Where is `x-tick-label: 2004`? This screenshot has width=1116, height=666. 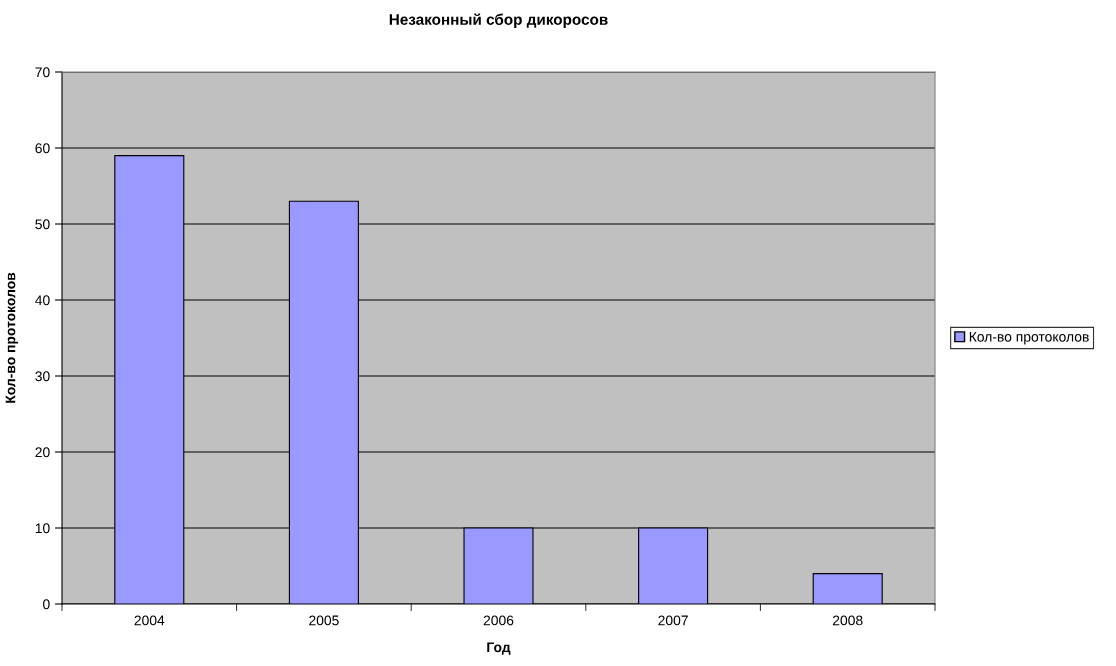 x-tick-label: 2004 is located at coordinates (149, 620).